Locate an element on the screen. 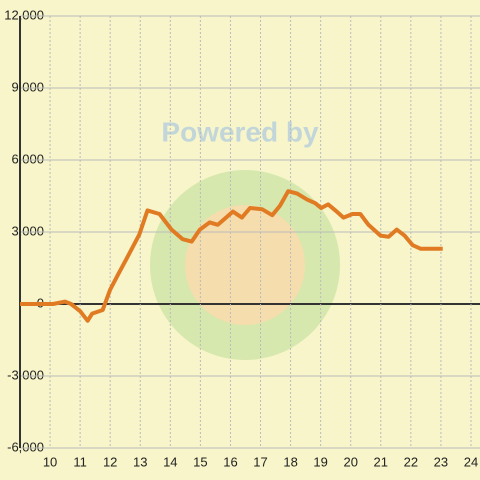 Image resolution: width=480 pixels, height=480 pixels. y-tick-label: -6,000 is located at coordinates (25, 446).